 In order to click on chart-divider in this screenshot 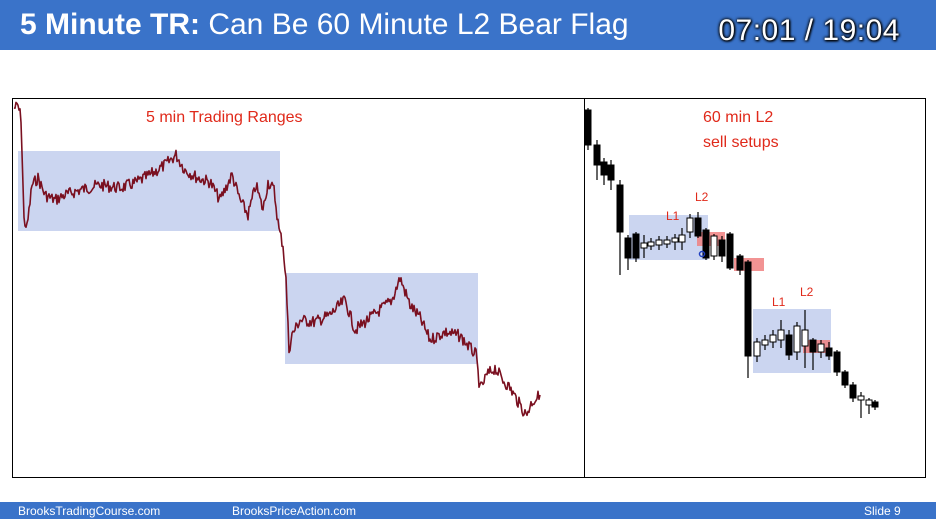, I will do `click(584, 288)`.